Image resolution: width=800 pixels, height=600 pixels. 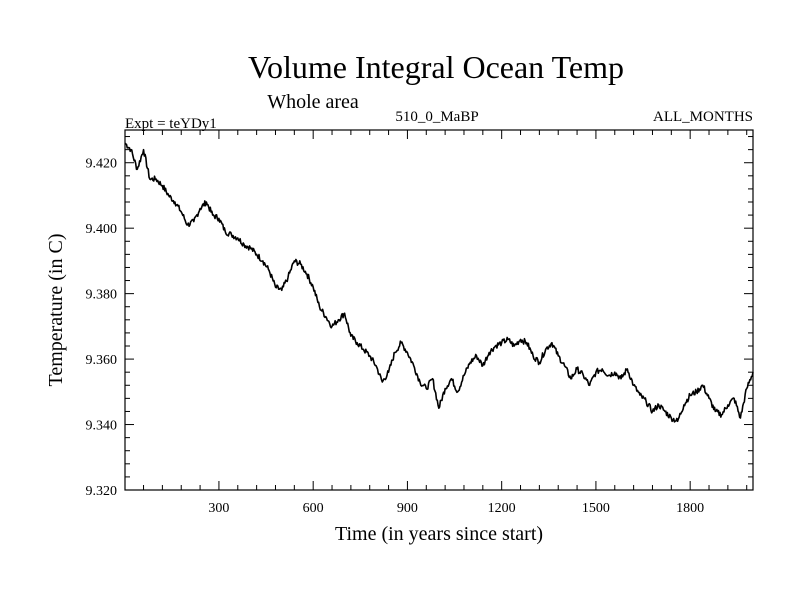 I want to click on x-tick-label: 1200, so click(x=502, y=508).